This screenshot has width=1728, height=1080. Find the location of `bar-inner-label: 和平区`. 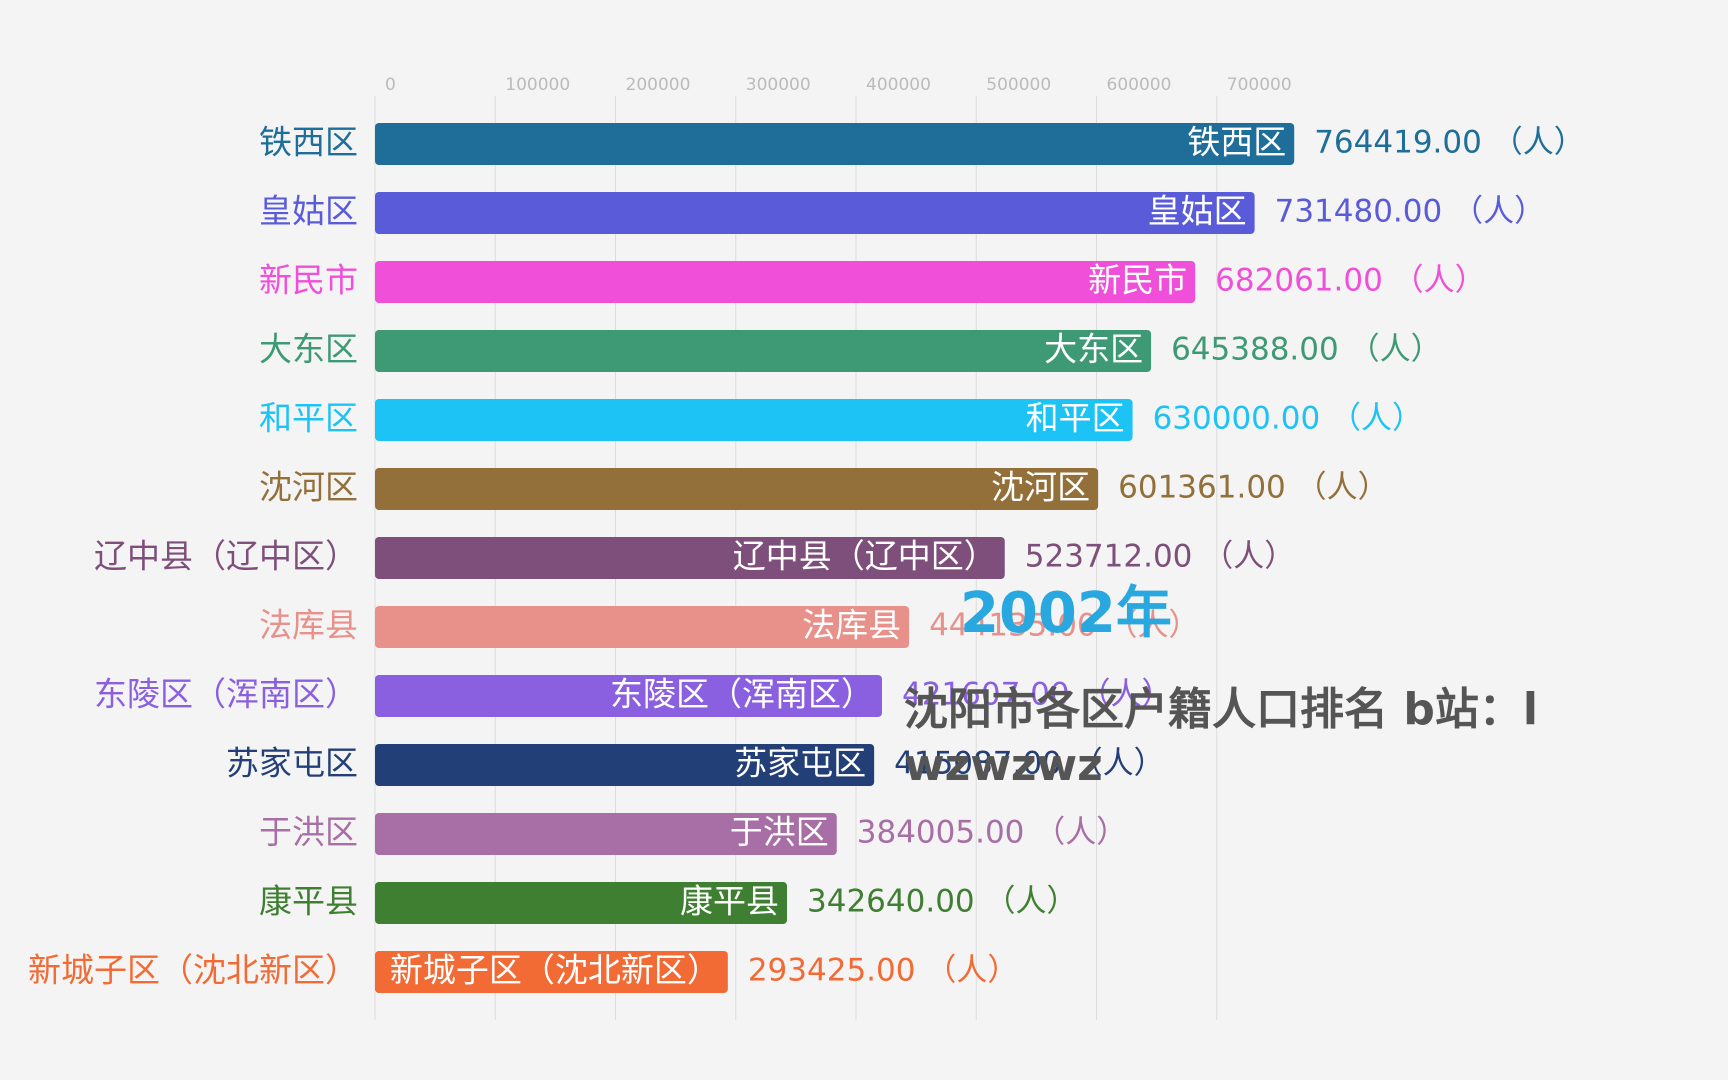

bar-inner-label: 和平区 is located at coordinates (1075, 418).